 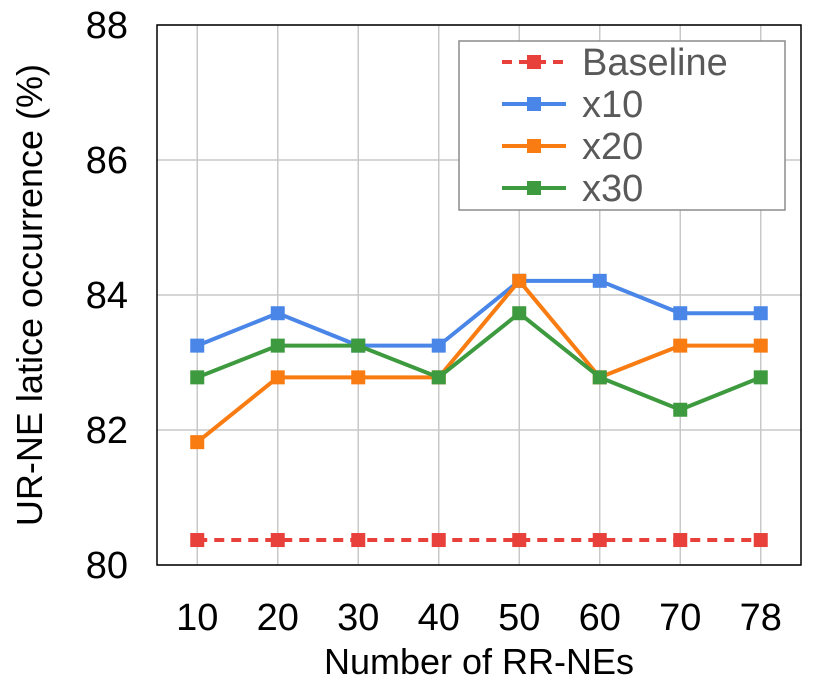 What do you see at coordinates (358, 618) in the screenshot?
I see `x-tick-label: 30` at bounding box center [358, 618].